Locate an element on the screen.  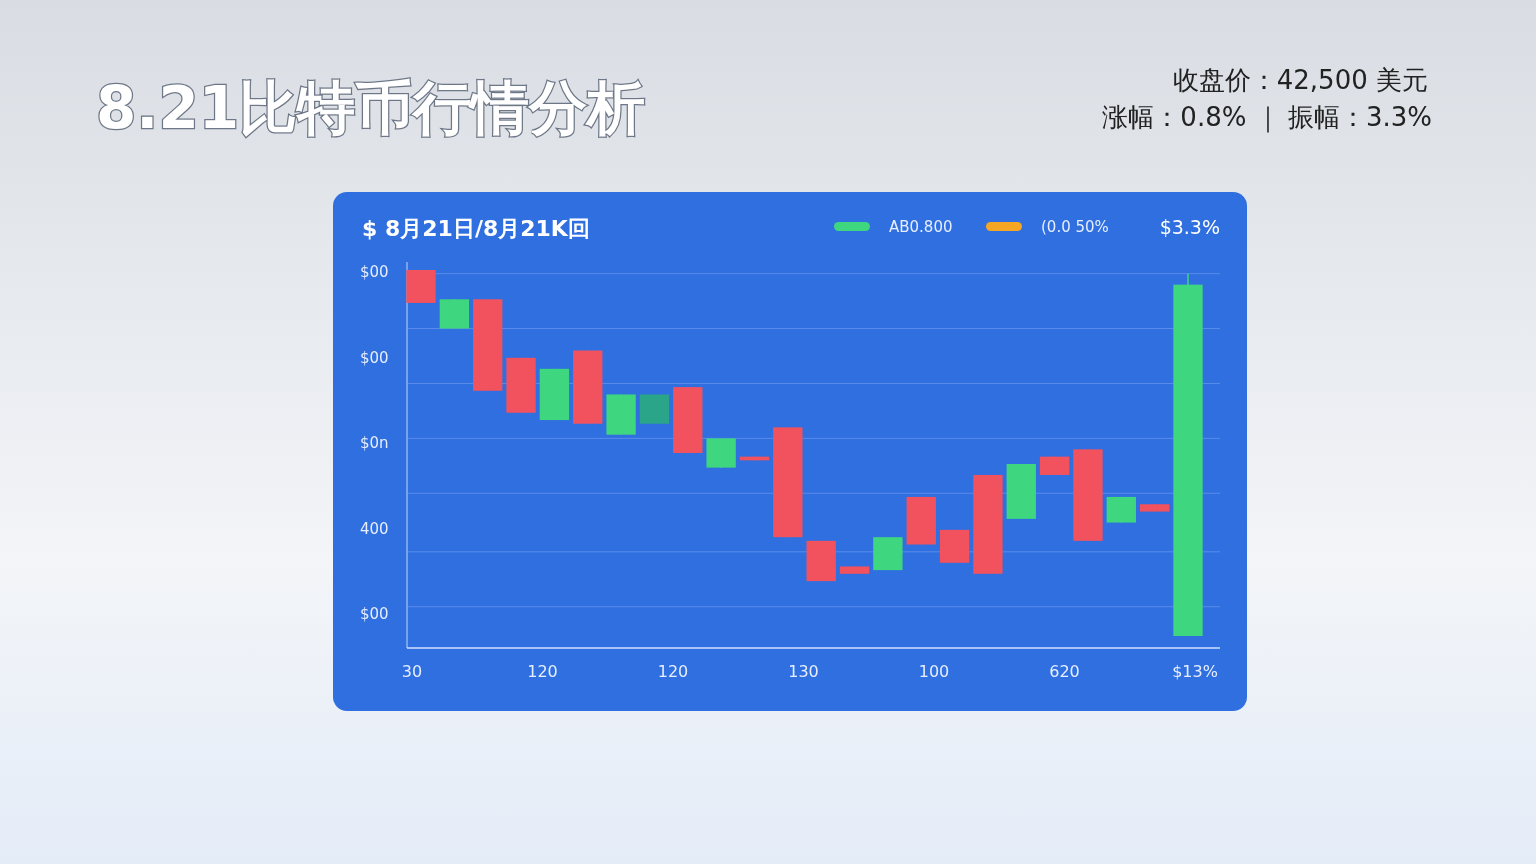
text: AB0.800 is located at coordinates (921, 227).